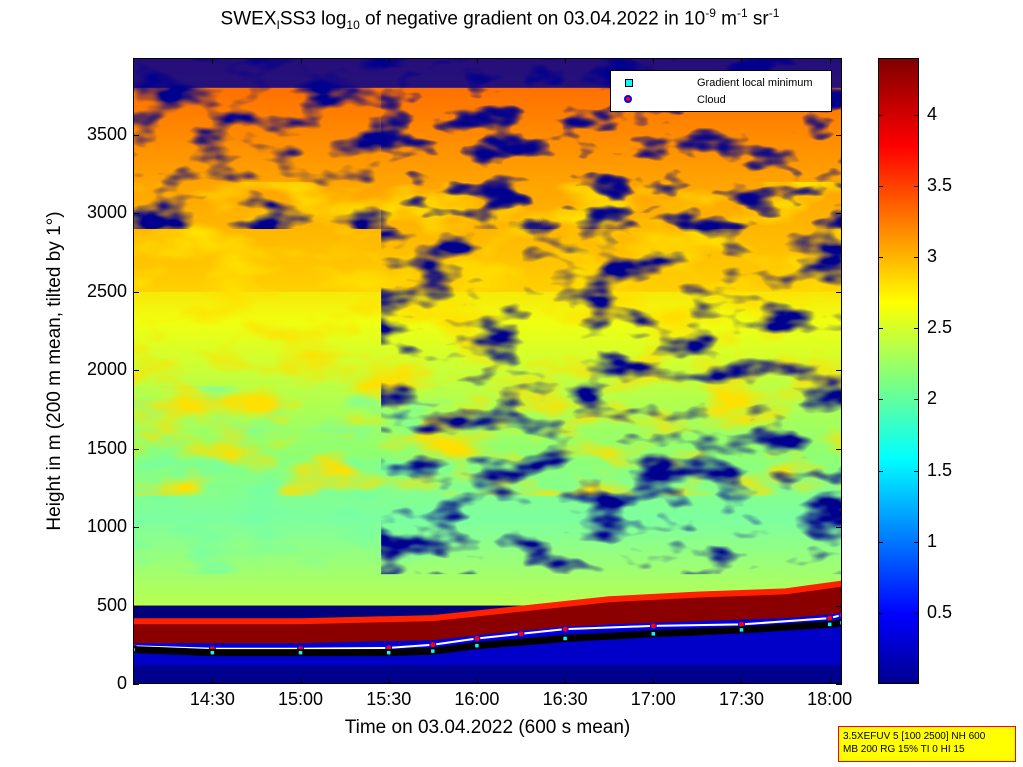  I want to click on colorbar-tick-label: 0.5, so click(940, 611).